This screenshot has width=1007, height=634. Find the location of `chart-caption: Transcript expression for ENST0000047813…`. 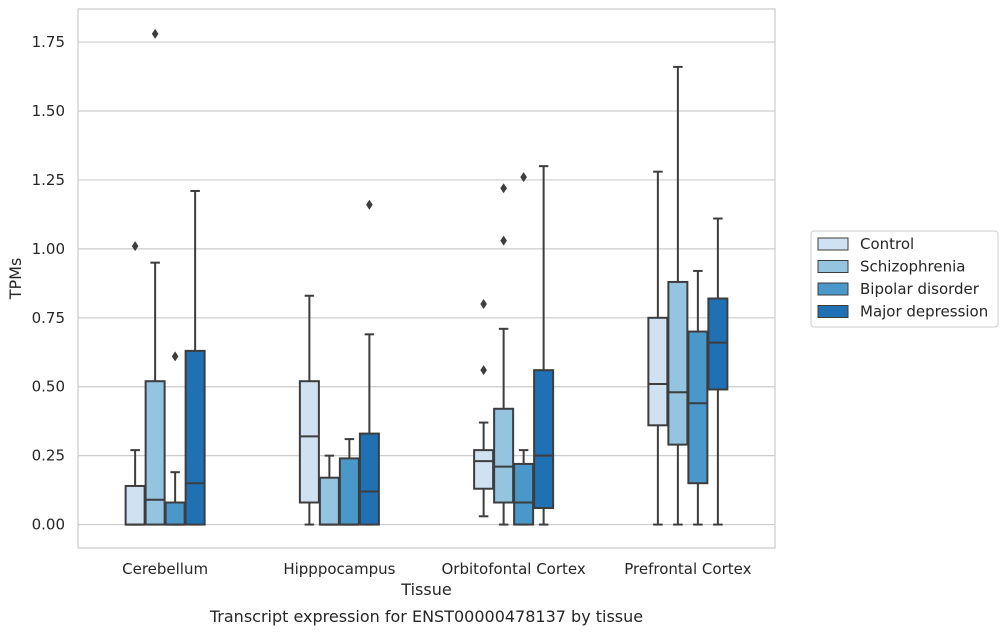

chart-caption: Transcript expression for ENST0000047813… is located at coordinates (426, 616).